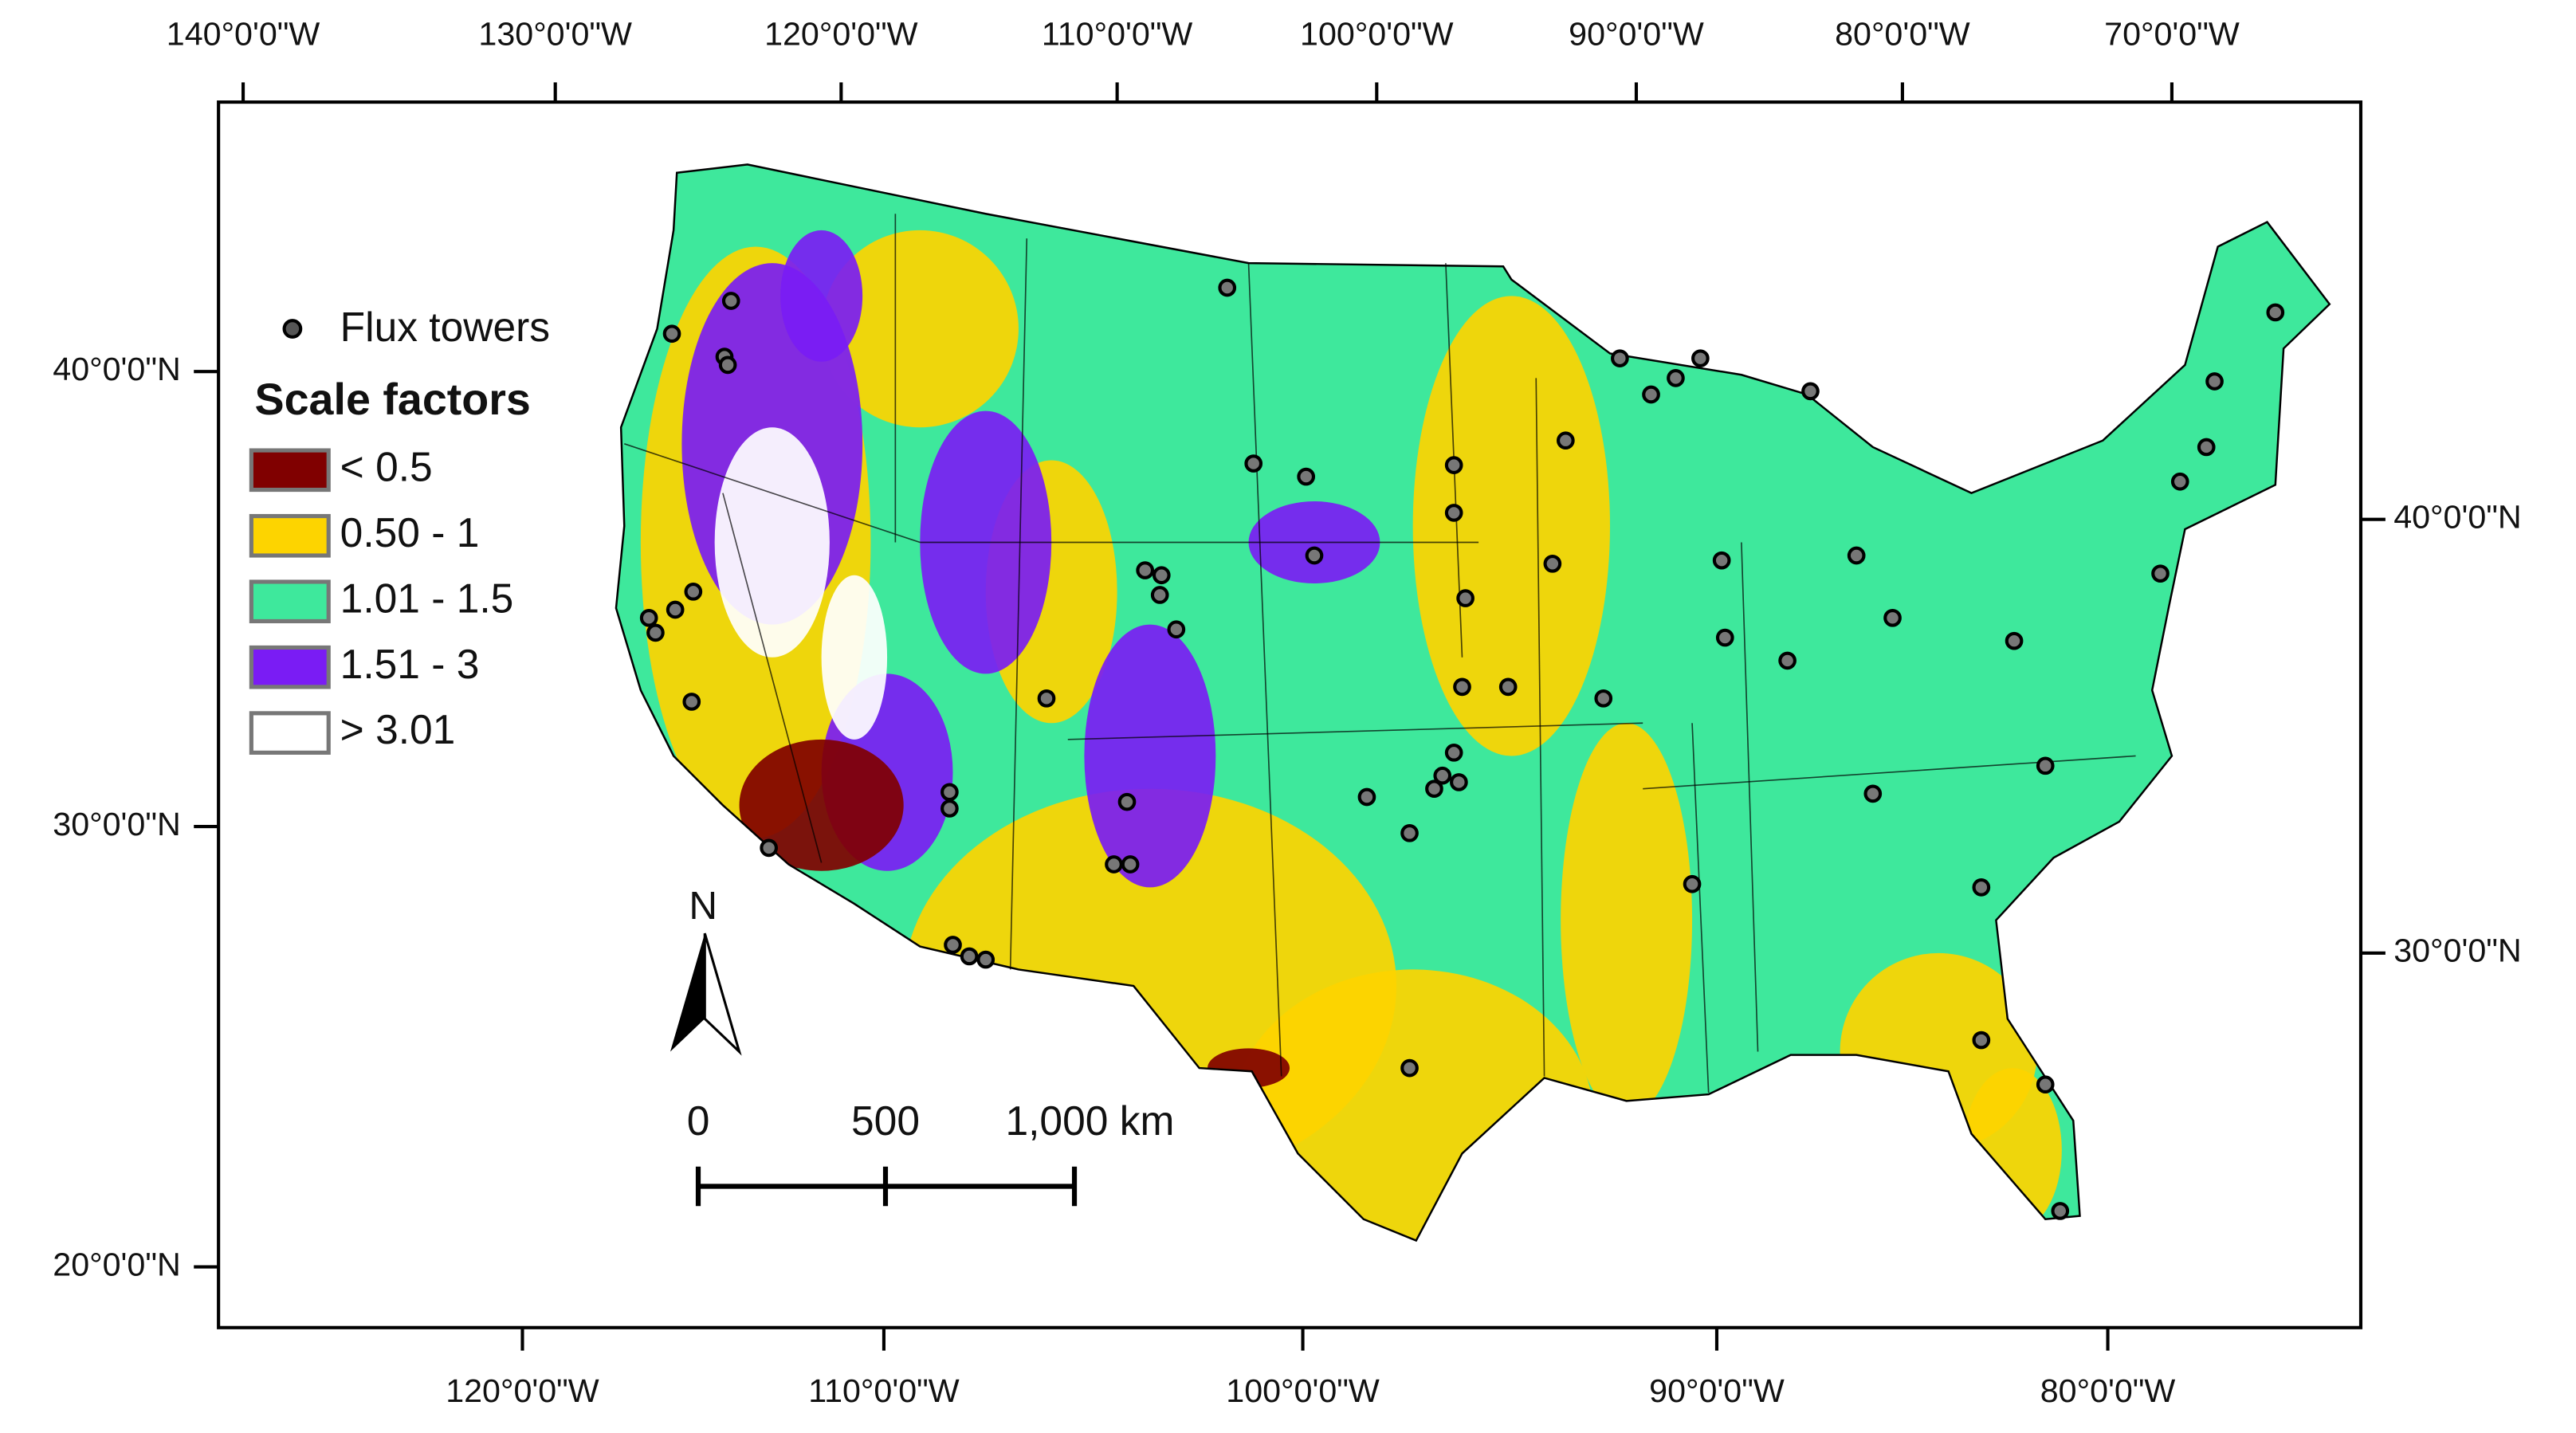  I want to click on scale-label: 500, so click(885, 1120).